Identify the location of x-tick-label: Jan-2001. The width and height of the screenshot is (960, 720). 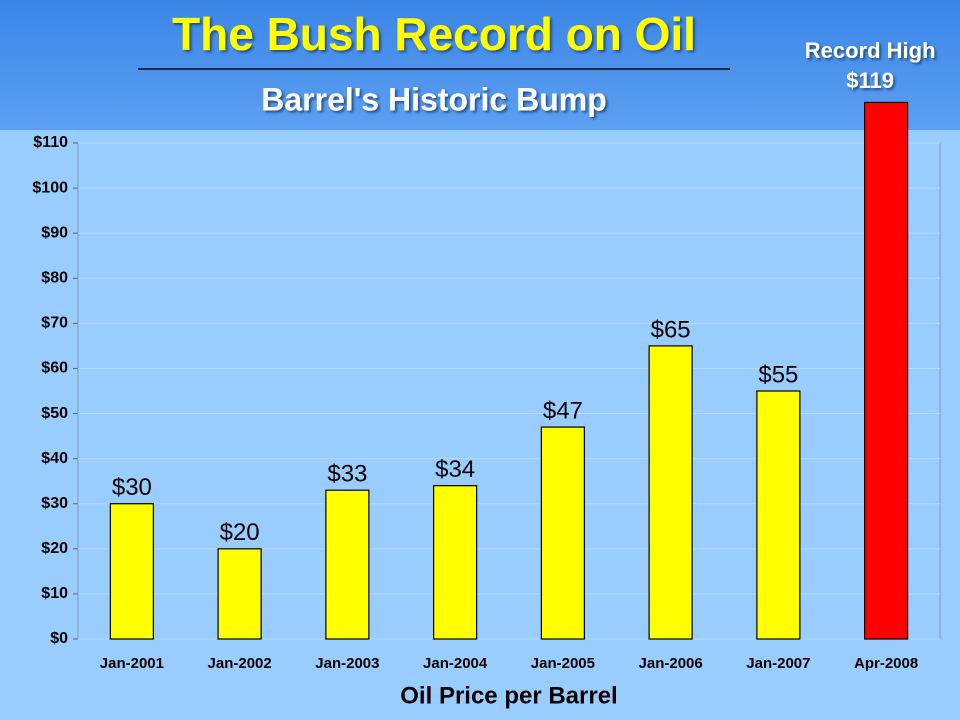
(132, 663).